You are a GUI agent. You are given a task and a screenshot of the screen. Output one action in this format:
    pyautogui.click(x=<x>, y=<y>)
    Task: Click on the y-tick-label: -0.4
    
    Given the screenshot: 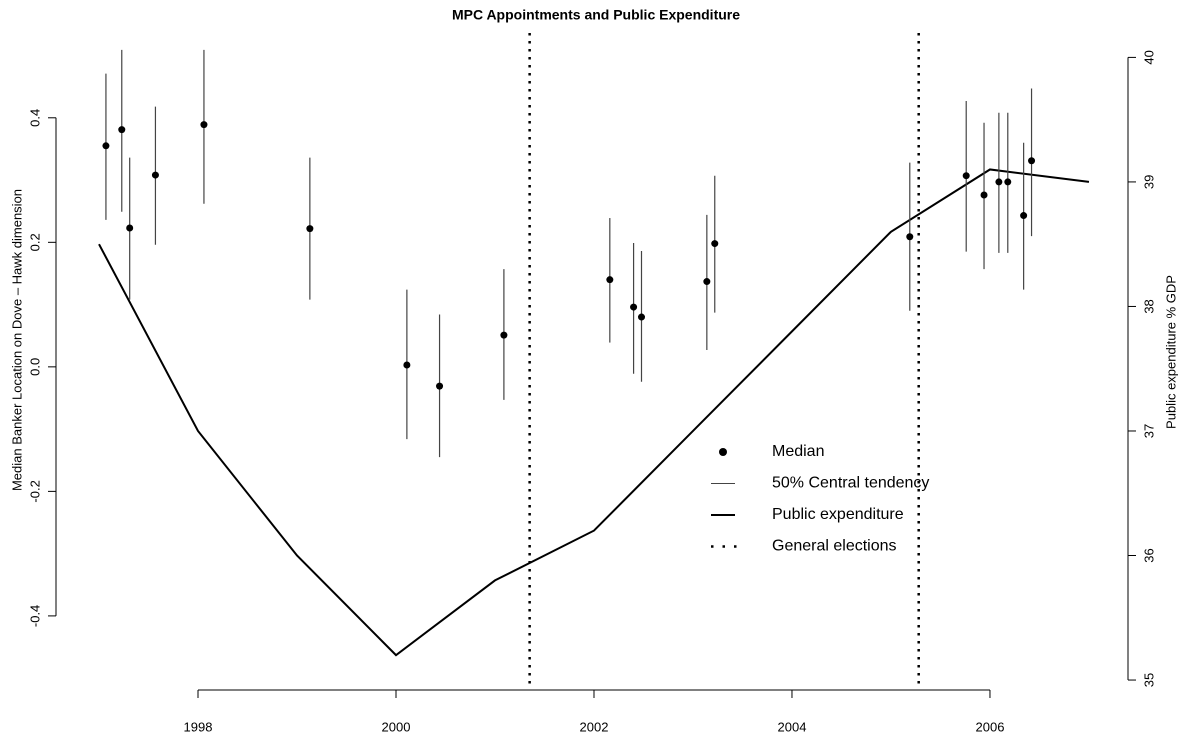 What is the action you would take?
    pyautogui.click(x=34, y=616)
    